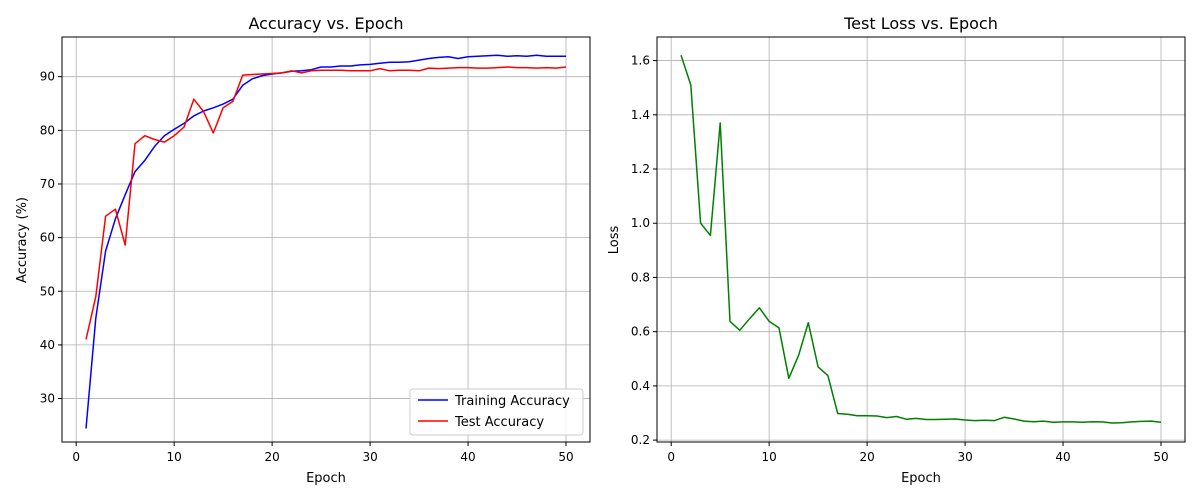  Describe the element at coordinates (467, 457) in the screenshot. I see `accuracy-x-tick-label-4: 40` at that location.